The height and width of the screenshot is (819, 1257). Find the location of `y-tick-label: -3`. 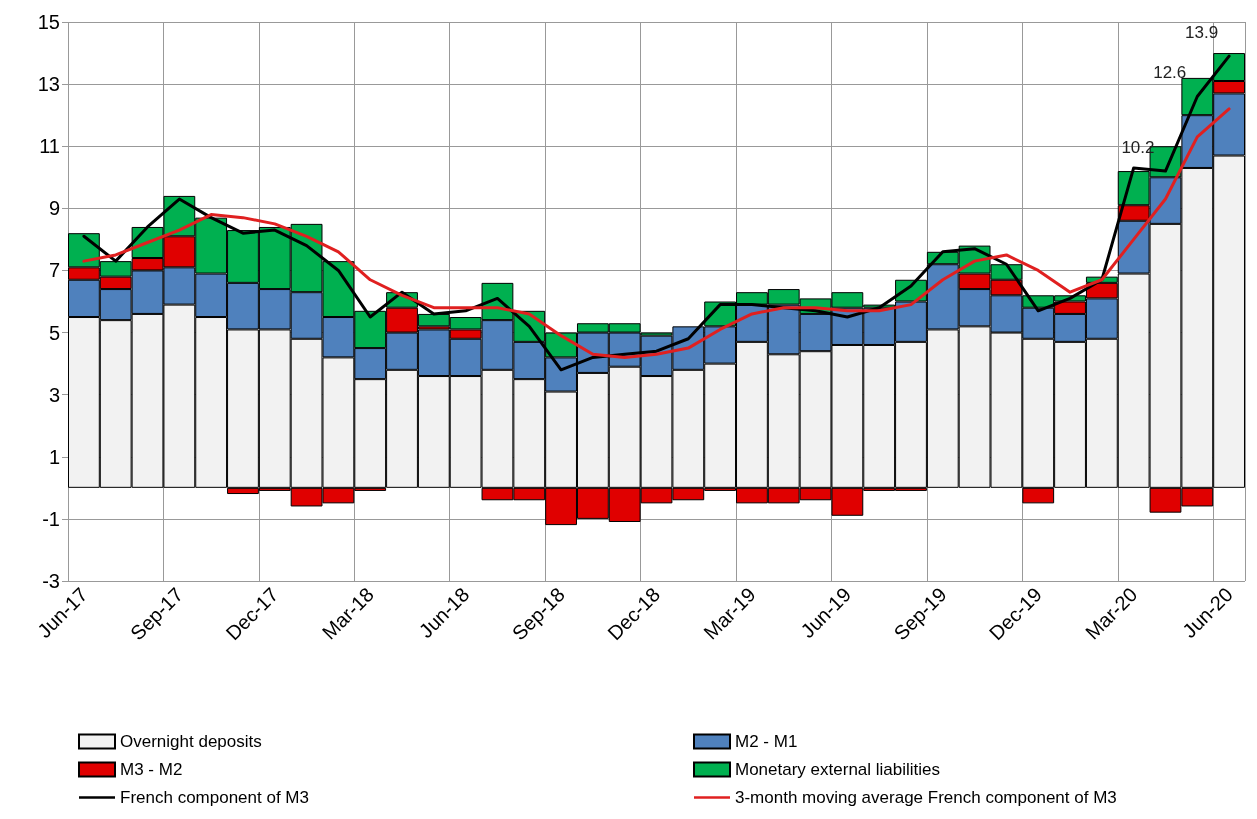

y-tick-label: -3 is located at coordinates (51, 581).